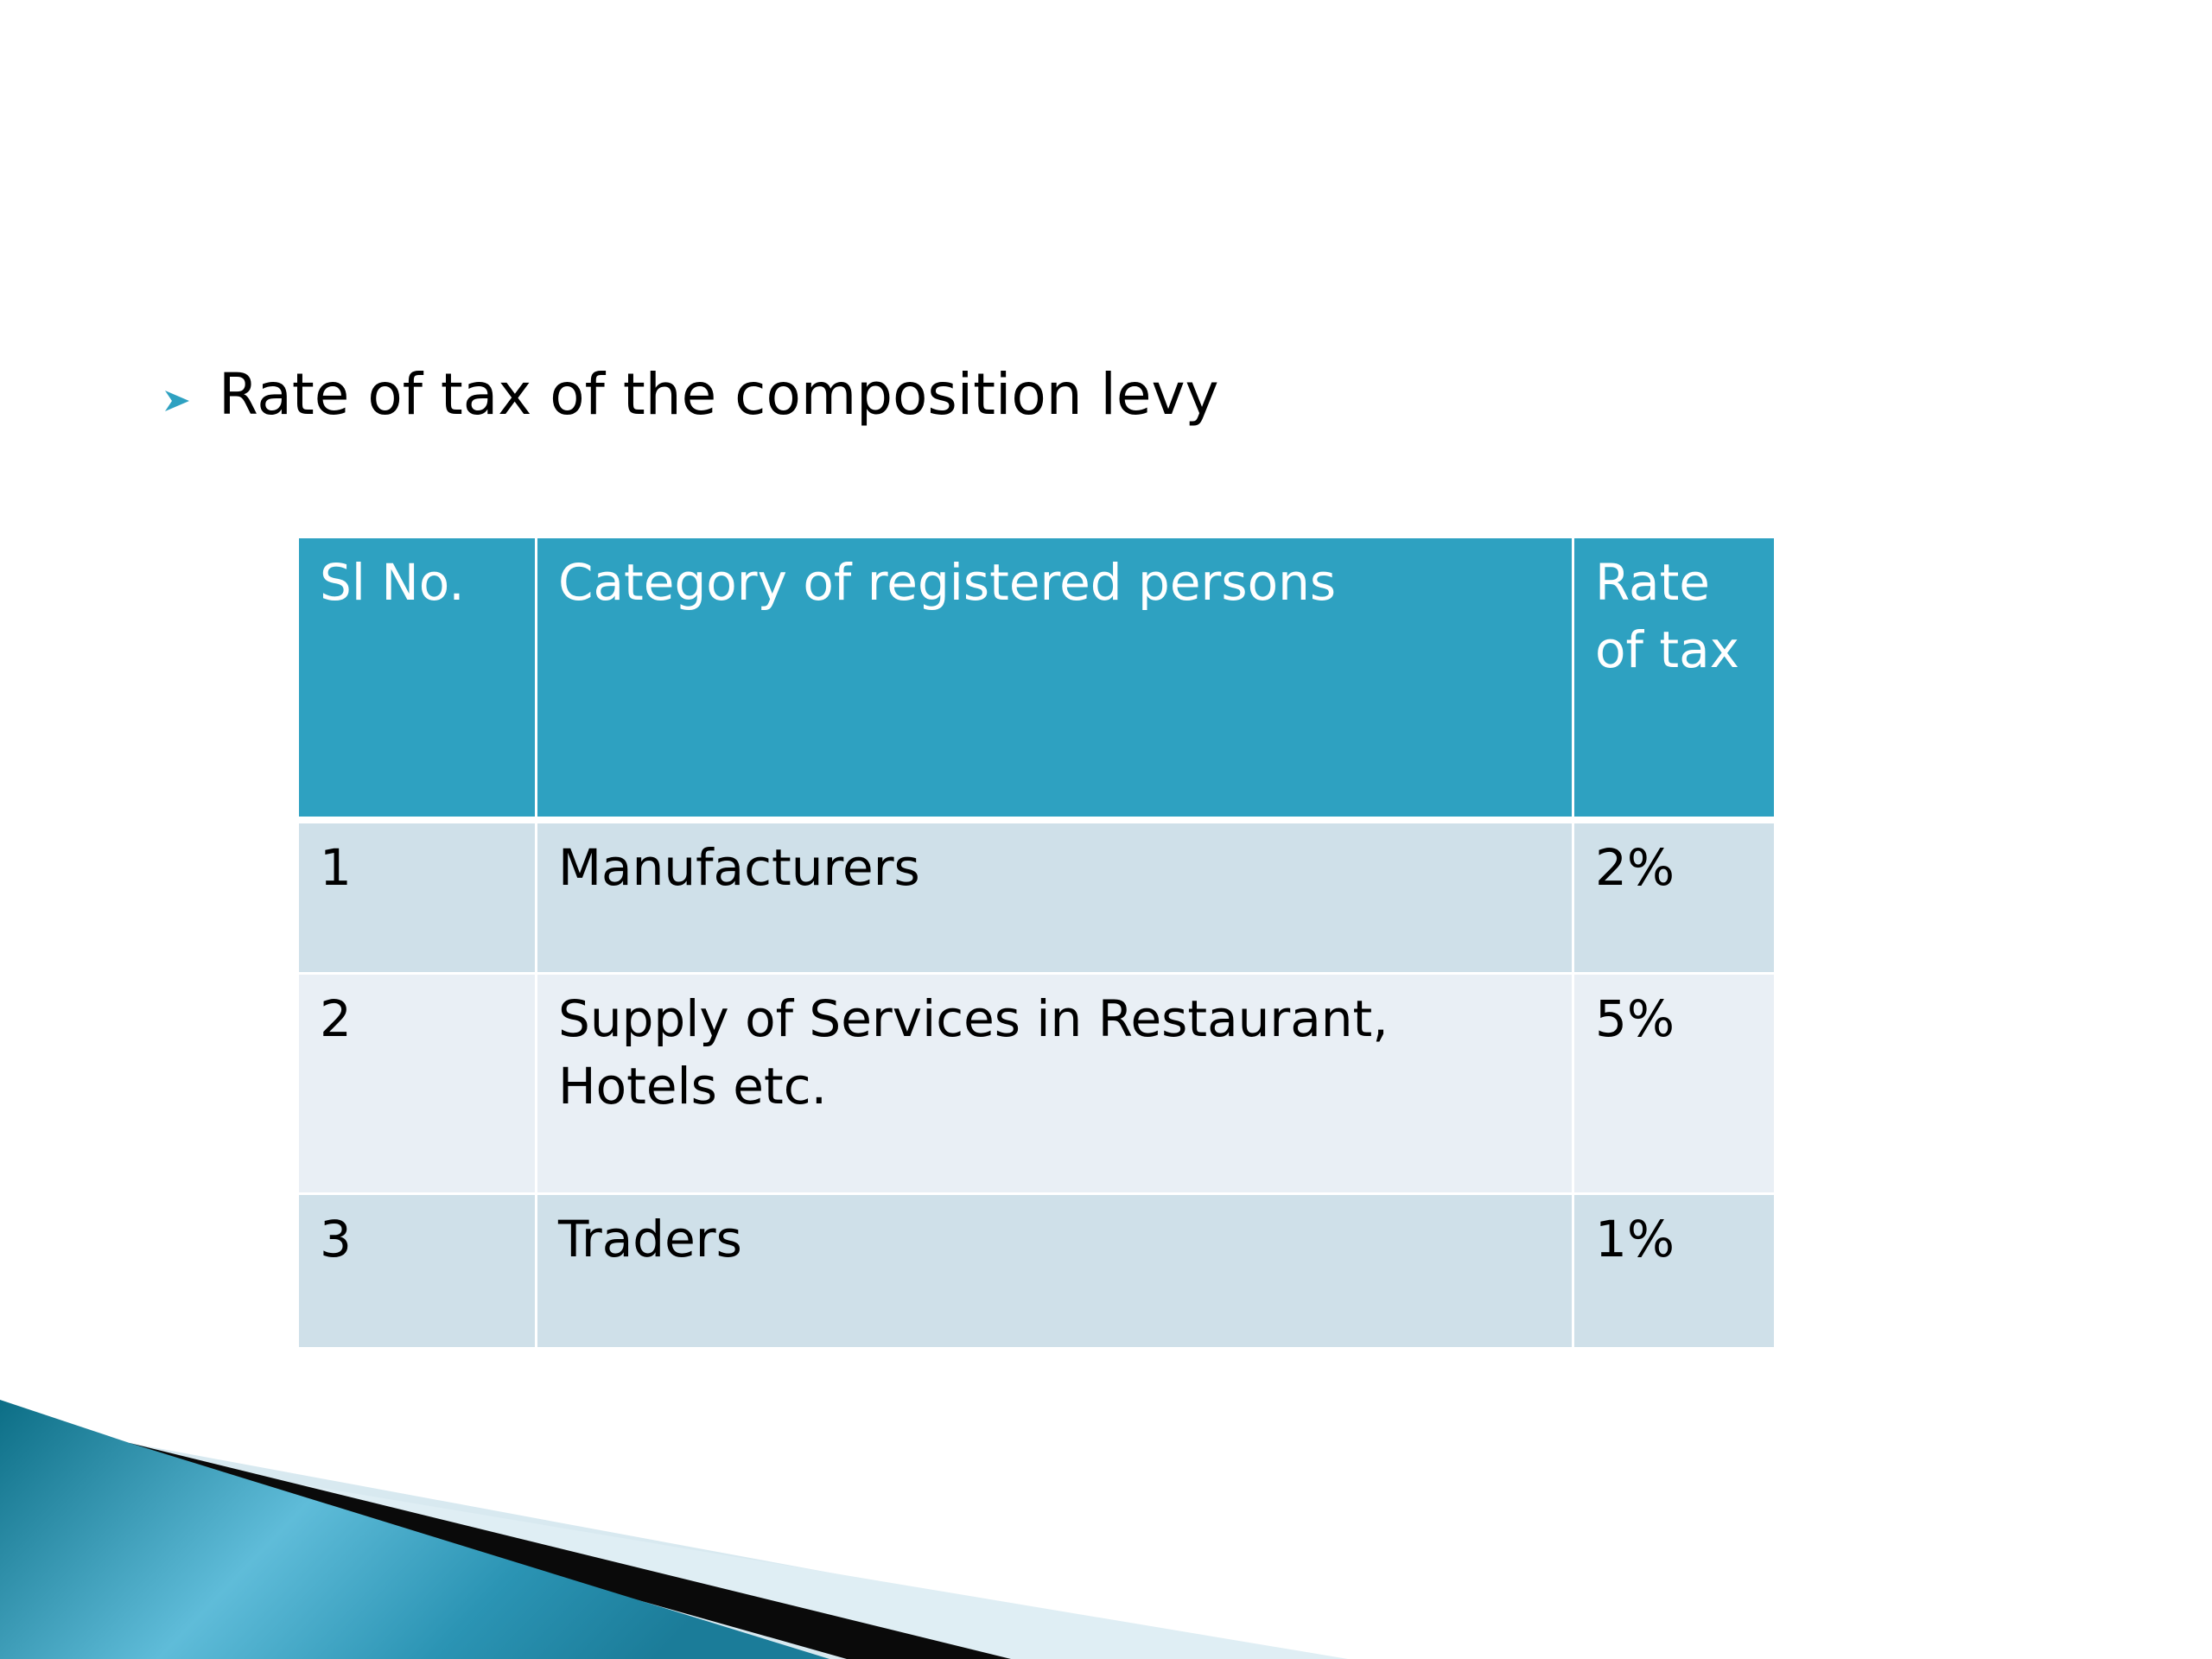  What do you see at coordinates (1674, 679) in the screenshot?
I see `header-rate: Rate of tax` at bounding box center [1674, 679].